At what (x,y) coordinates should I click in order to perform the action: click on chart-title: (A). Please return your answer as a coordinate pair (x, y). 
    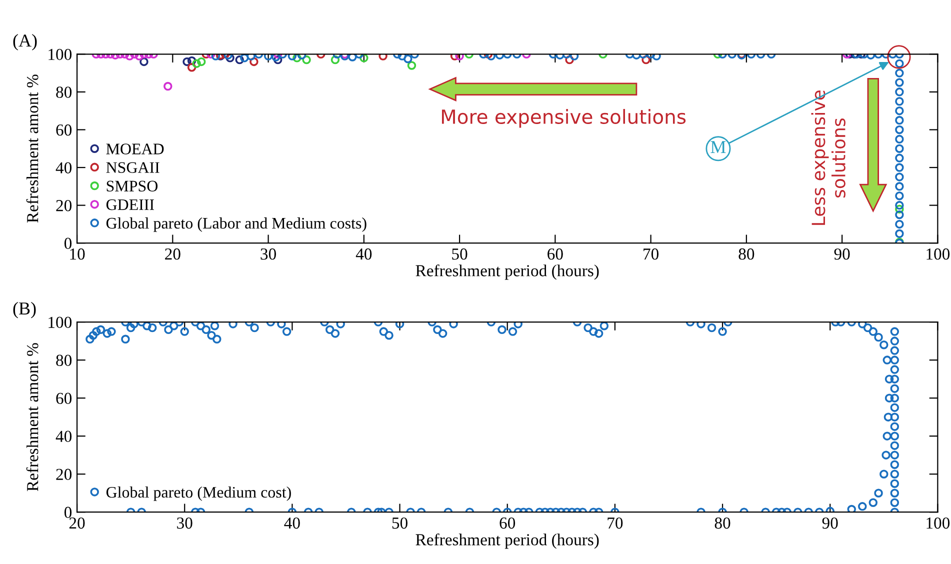
    Looking at the image, I should click on (25, 42).